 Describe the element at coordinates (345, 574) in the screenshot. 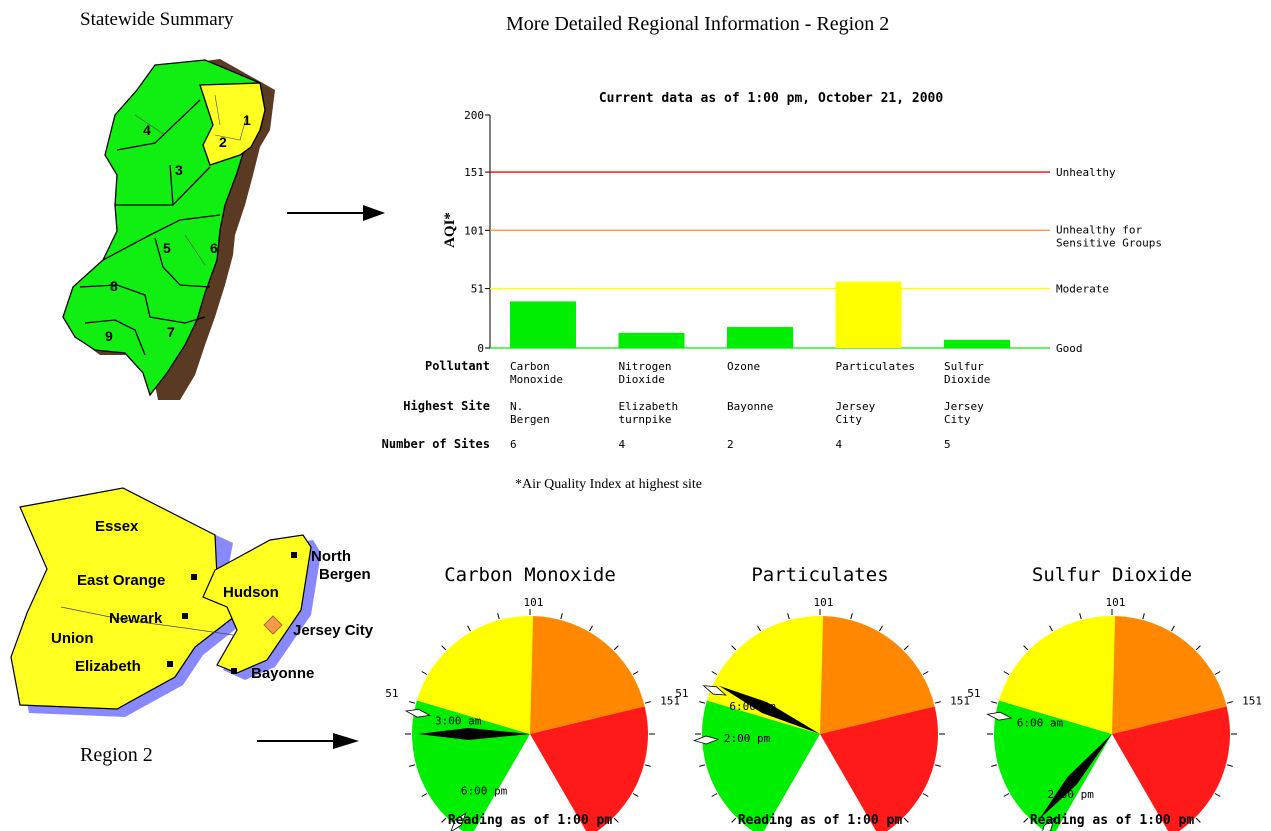

I see `city-bergen: Bergen` at that location.